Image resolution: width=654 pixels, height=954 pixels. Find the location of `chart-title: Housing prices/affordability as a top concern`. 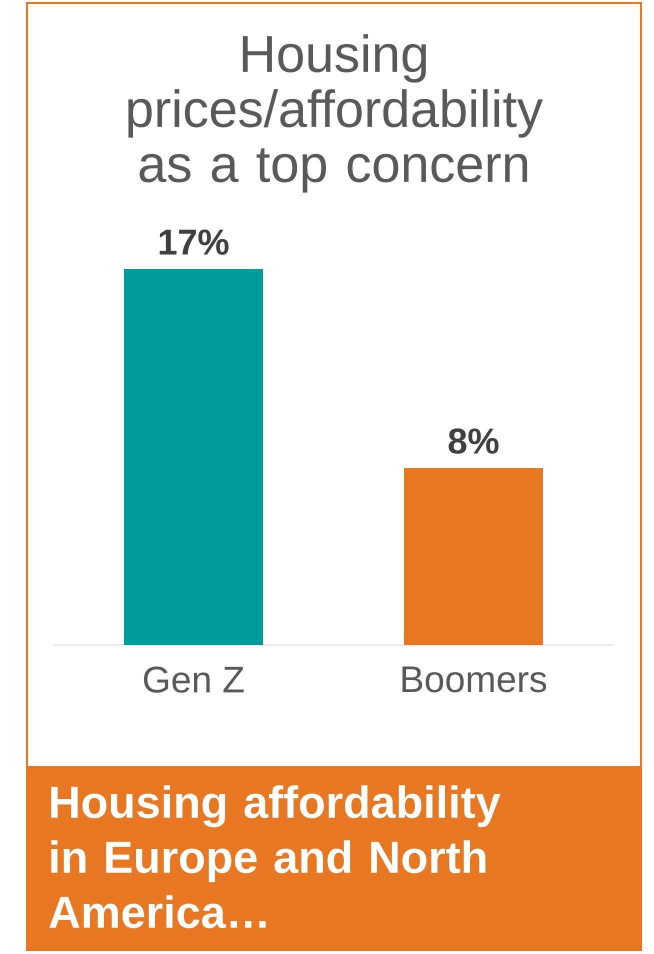

chart-title: Housing prices/affordability as a top concern is located at coordinates (335, 113).